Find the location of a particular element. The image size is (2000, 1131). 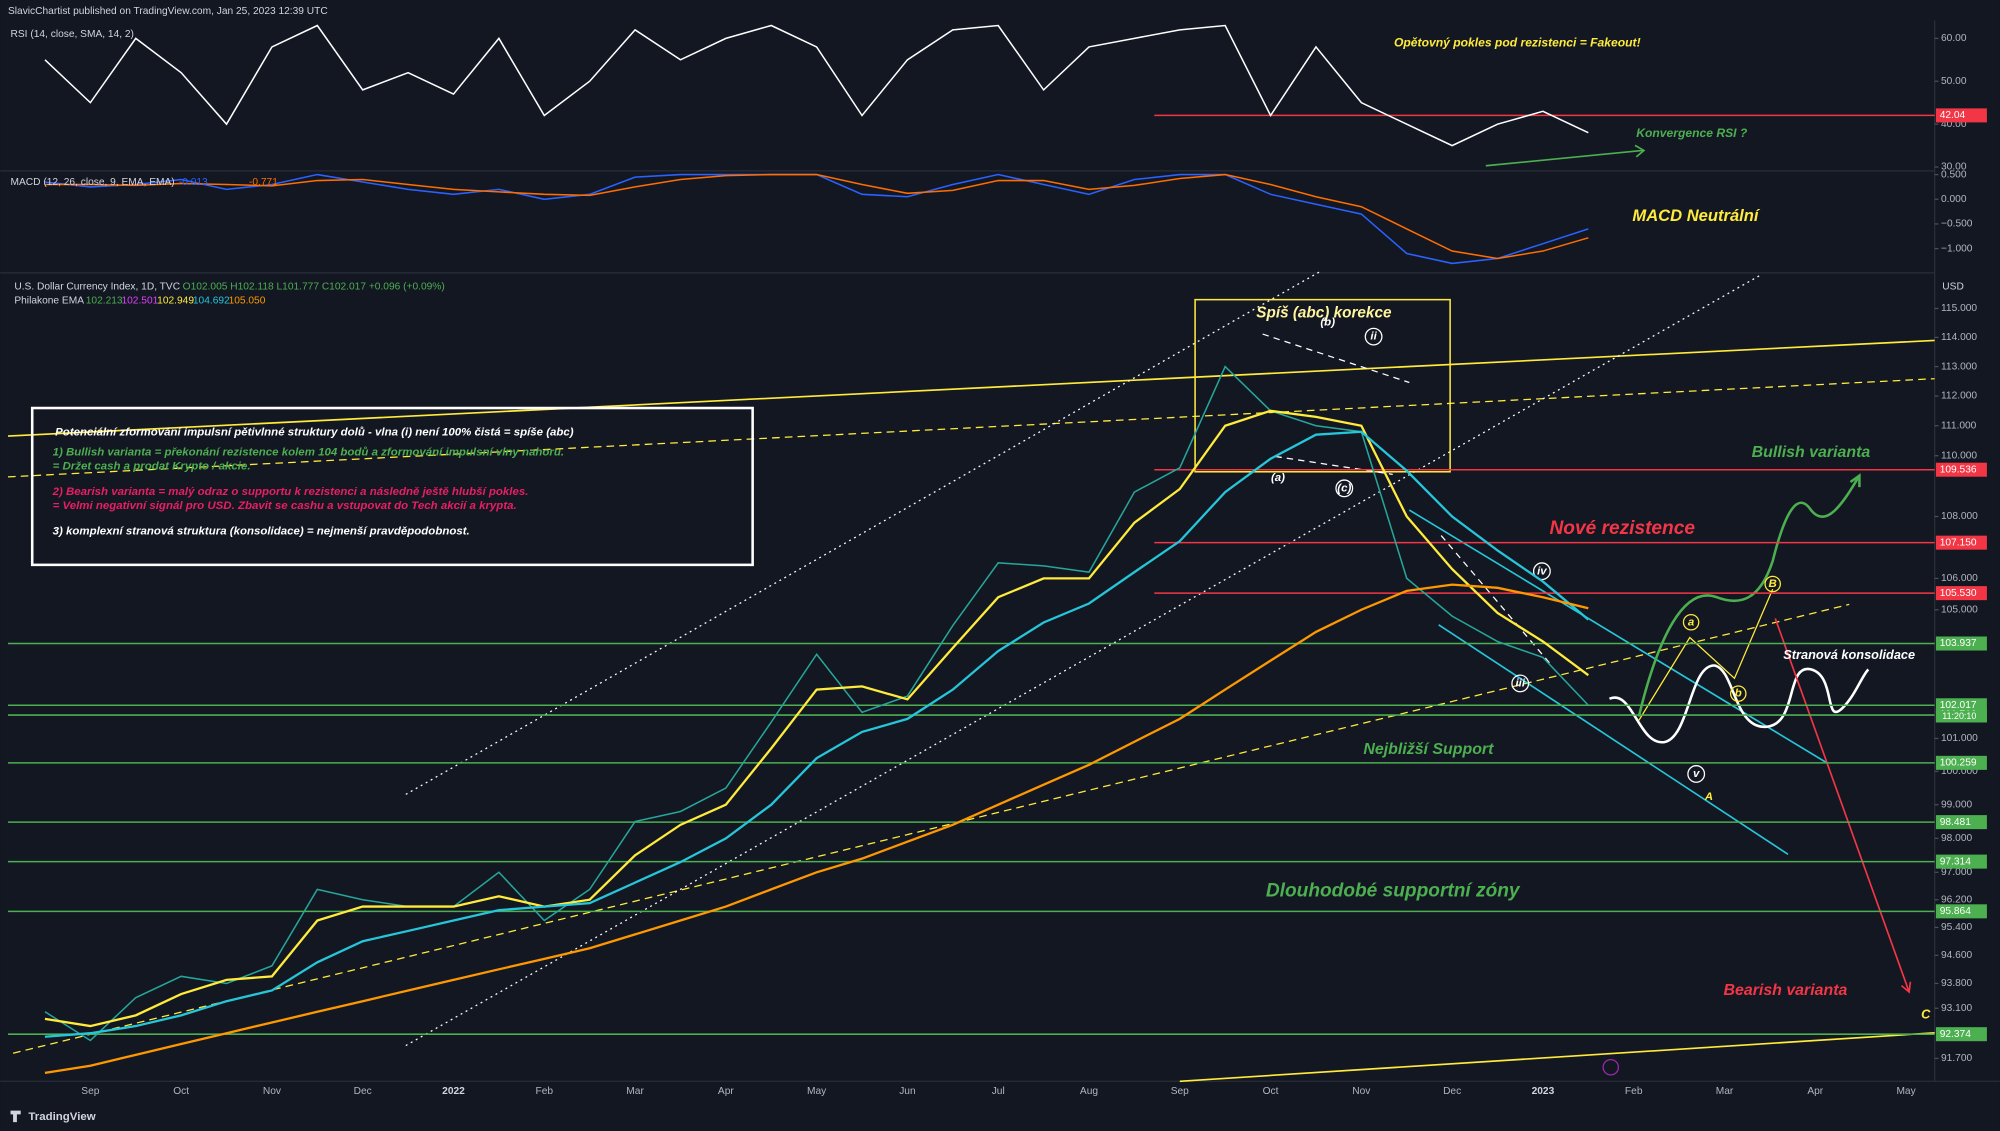

event-icon is located at coordinates (1611, 1067).